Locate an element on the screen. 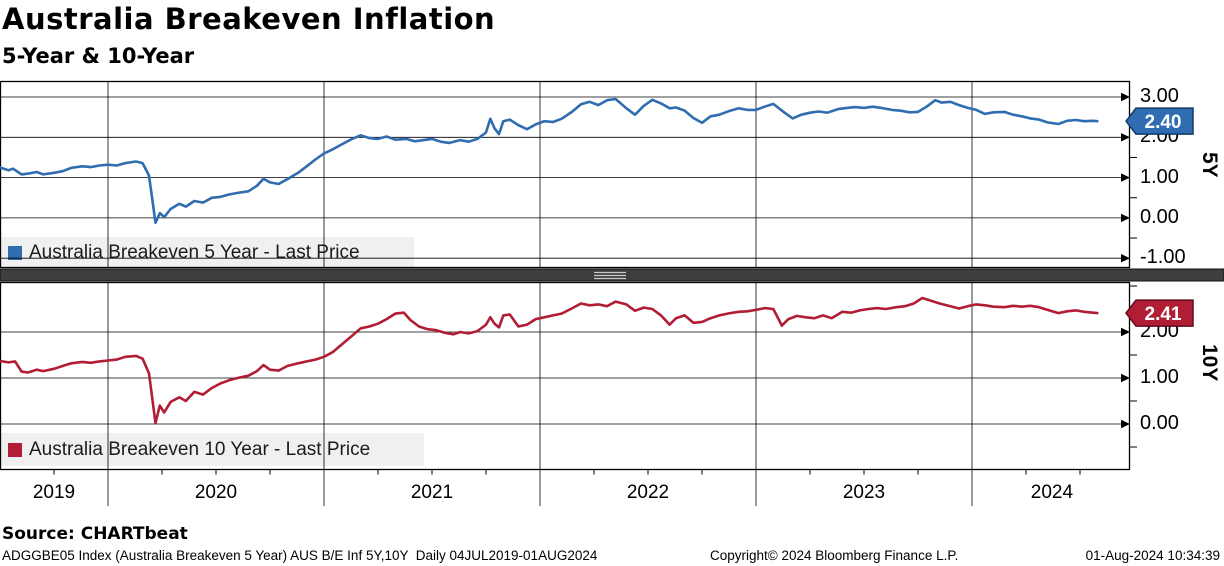  y-axis-tick-label: -1.00 is located at coordinates (1163, 257).